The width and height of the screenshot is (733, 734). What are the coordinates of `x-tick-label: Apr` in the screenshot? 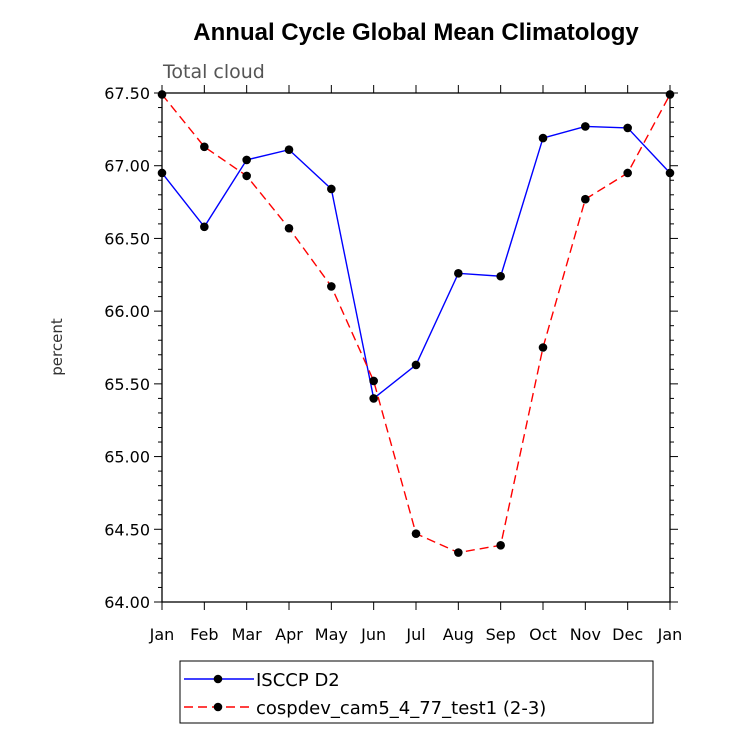 It's located at (289, 634).